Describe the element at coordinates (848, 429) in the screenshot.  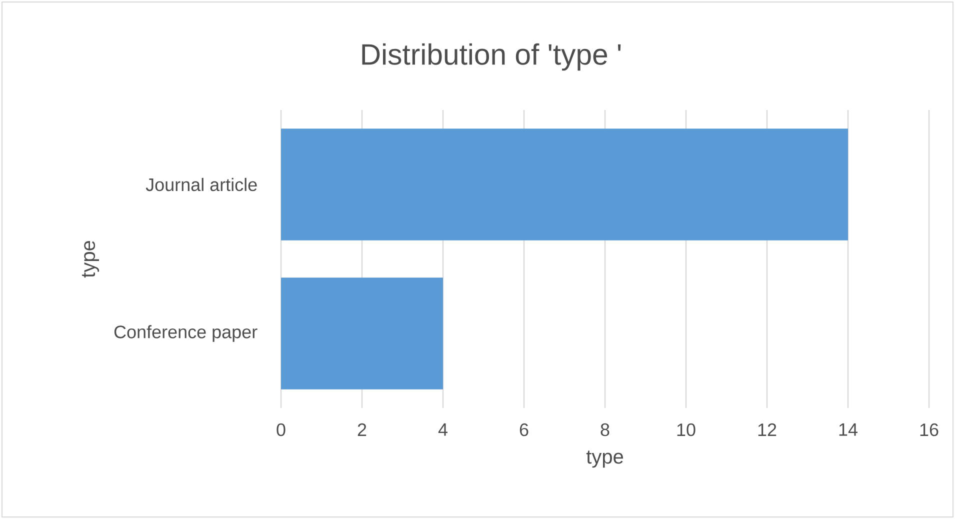
I see `x-tick-label: 14` at that location.